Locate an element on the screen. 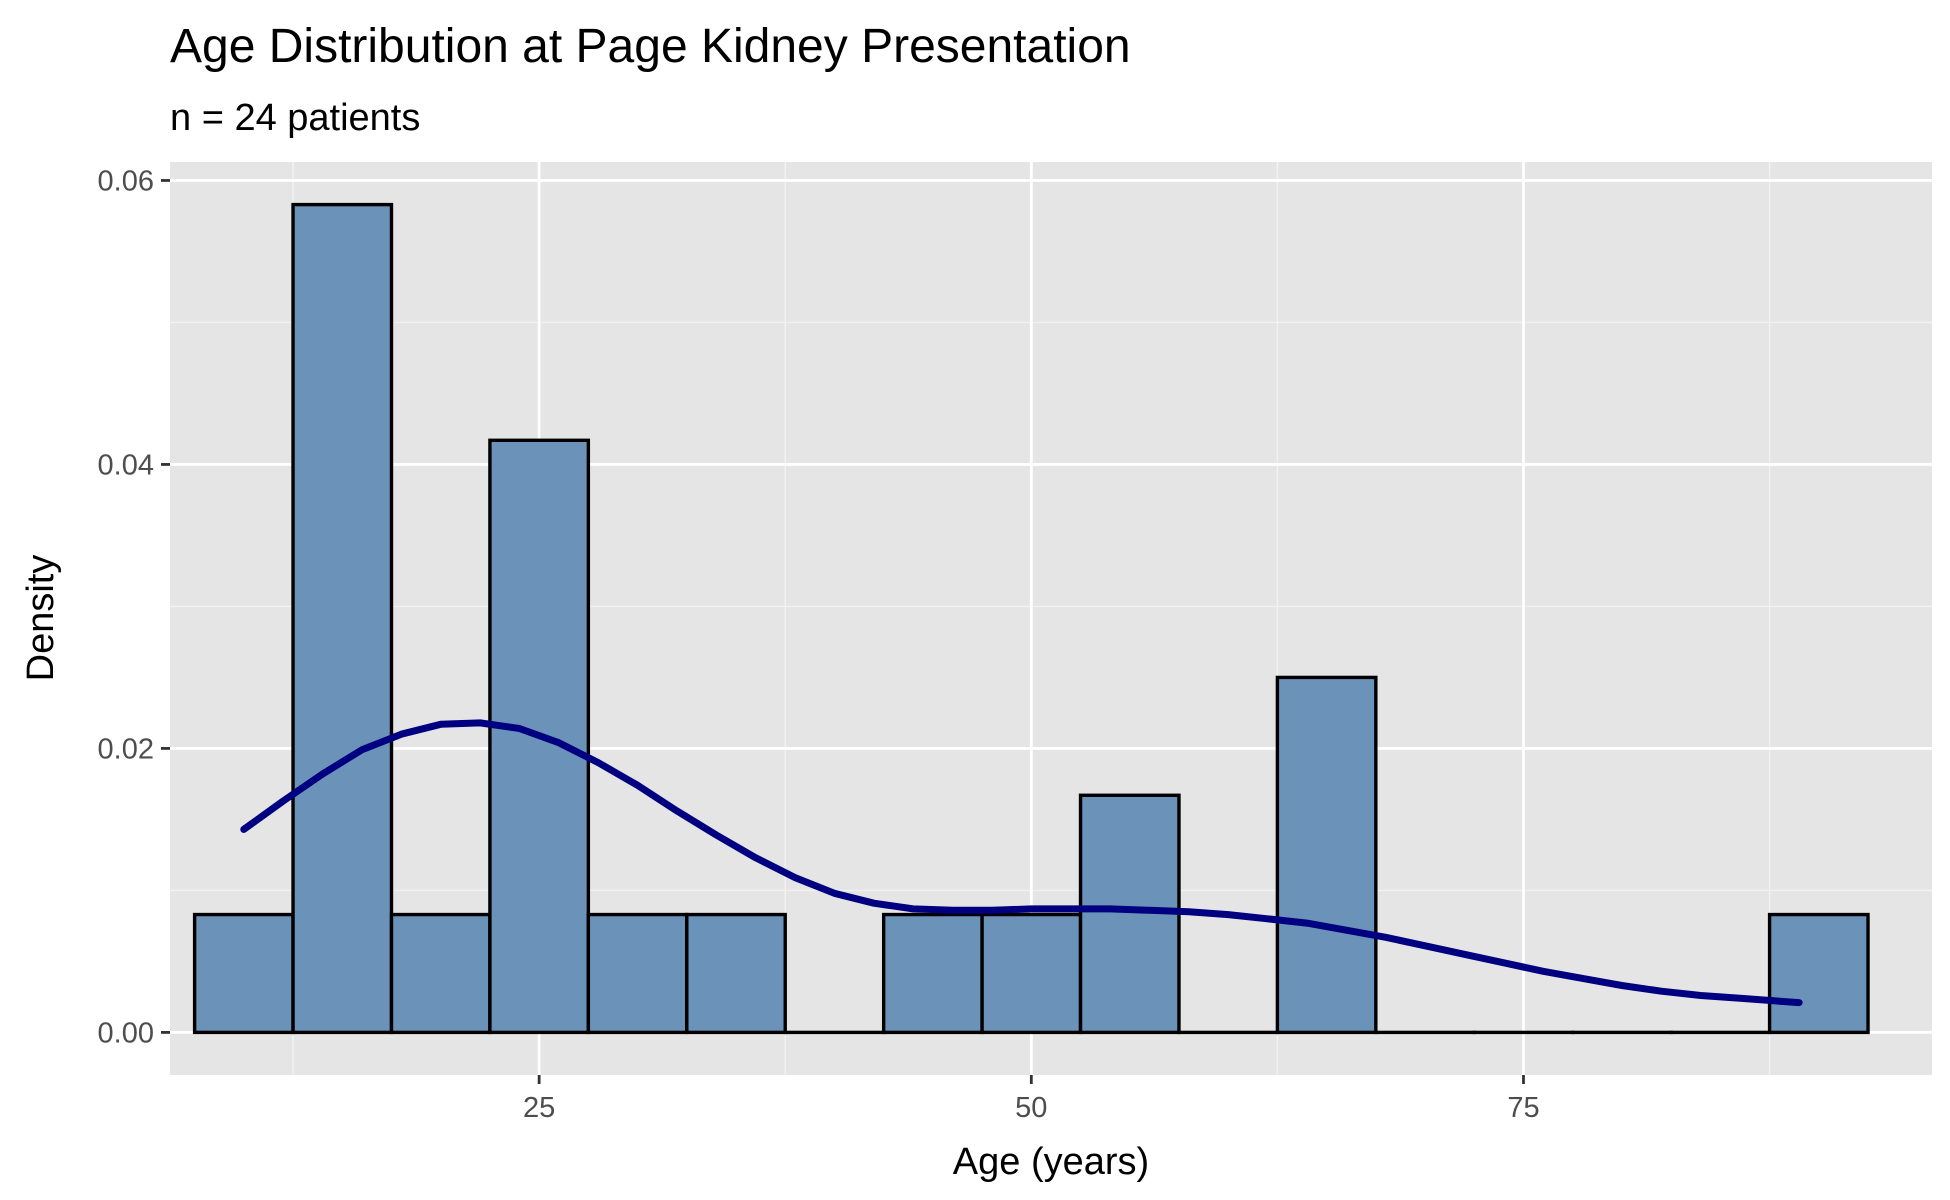 This screenshot has height=1200, width=1950. y-tick-label: 0.06 is located at coordinates (126, 181).